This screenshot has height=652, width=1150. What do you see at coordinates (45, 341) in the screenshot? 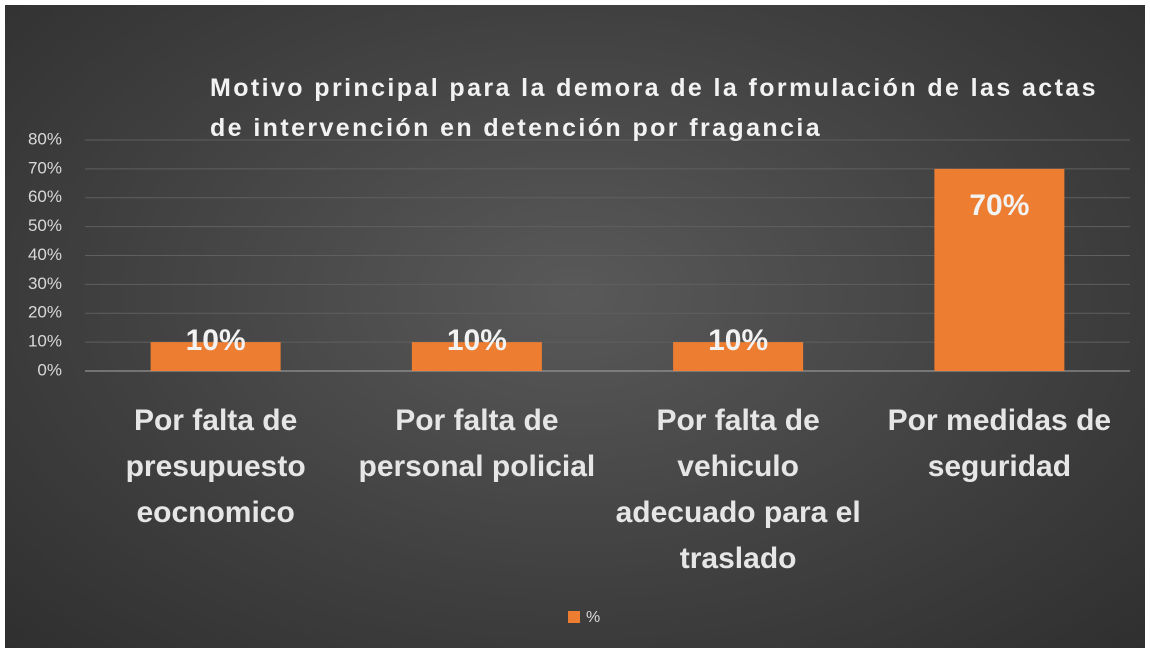
I see `y-tick-label: 10%` at bounding box center [45, 341].